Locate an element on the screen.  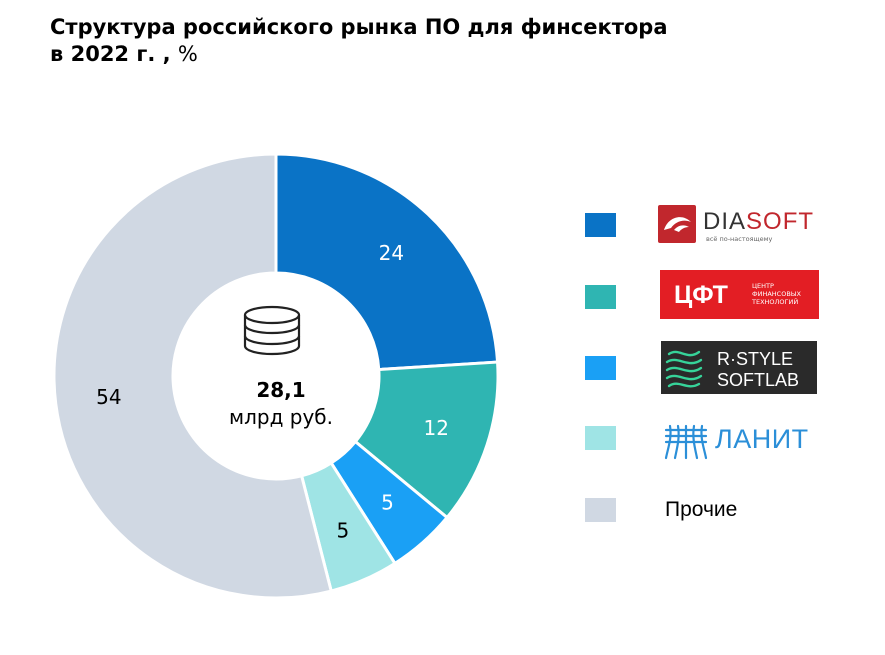
rstyle-softlab-logo: R·STYLE SOFTLAB is located at coordinates (739, 367).